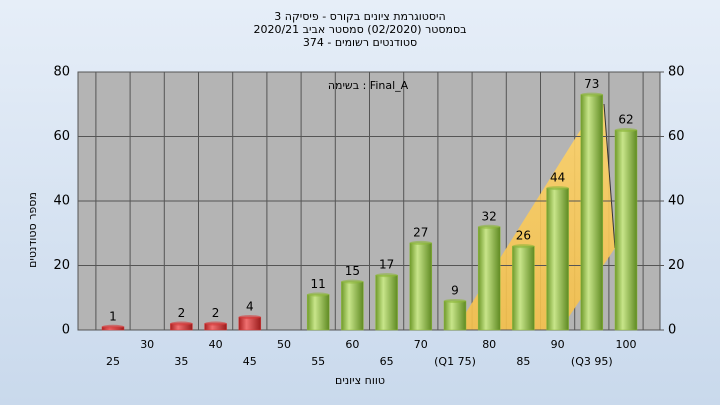 The width and height of the screenshot is (720, 405). What do you see at coordinates (61, 265) in the screenshot?
I see `y-tick-label: 20` at bounding box center [61, 265].